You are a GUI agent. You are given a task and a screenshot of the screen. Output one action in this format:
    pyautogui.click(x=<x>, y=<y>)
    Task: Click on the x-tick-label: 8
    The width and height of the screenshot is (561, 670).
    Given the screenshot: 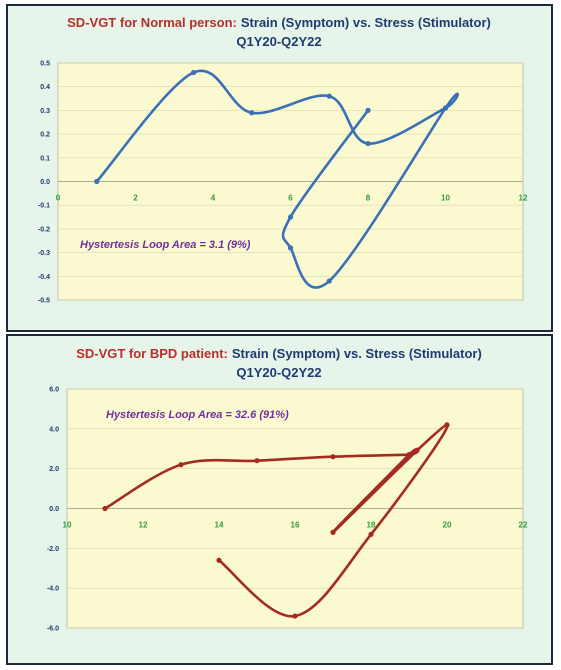 What is the action you would take?
    pyautogui.click(x=368, y=198)
    